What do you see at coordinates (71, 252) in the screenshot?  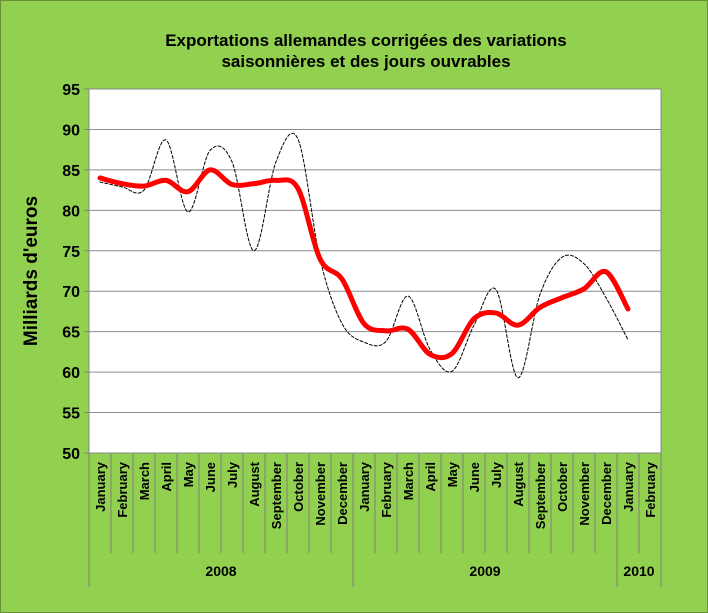 I see `y-tick-label: 75` at bounding box center [71, 252].